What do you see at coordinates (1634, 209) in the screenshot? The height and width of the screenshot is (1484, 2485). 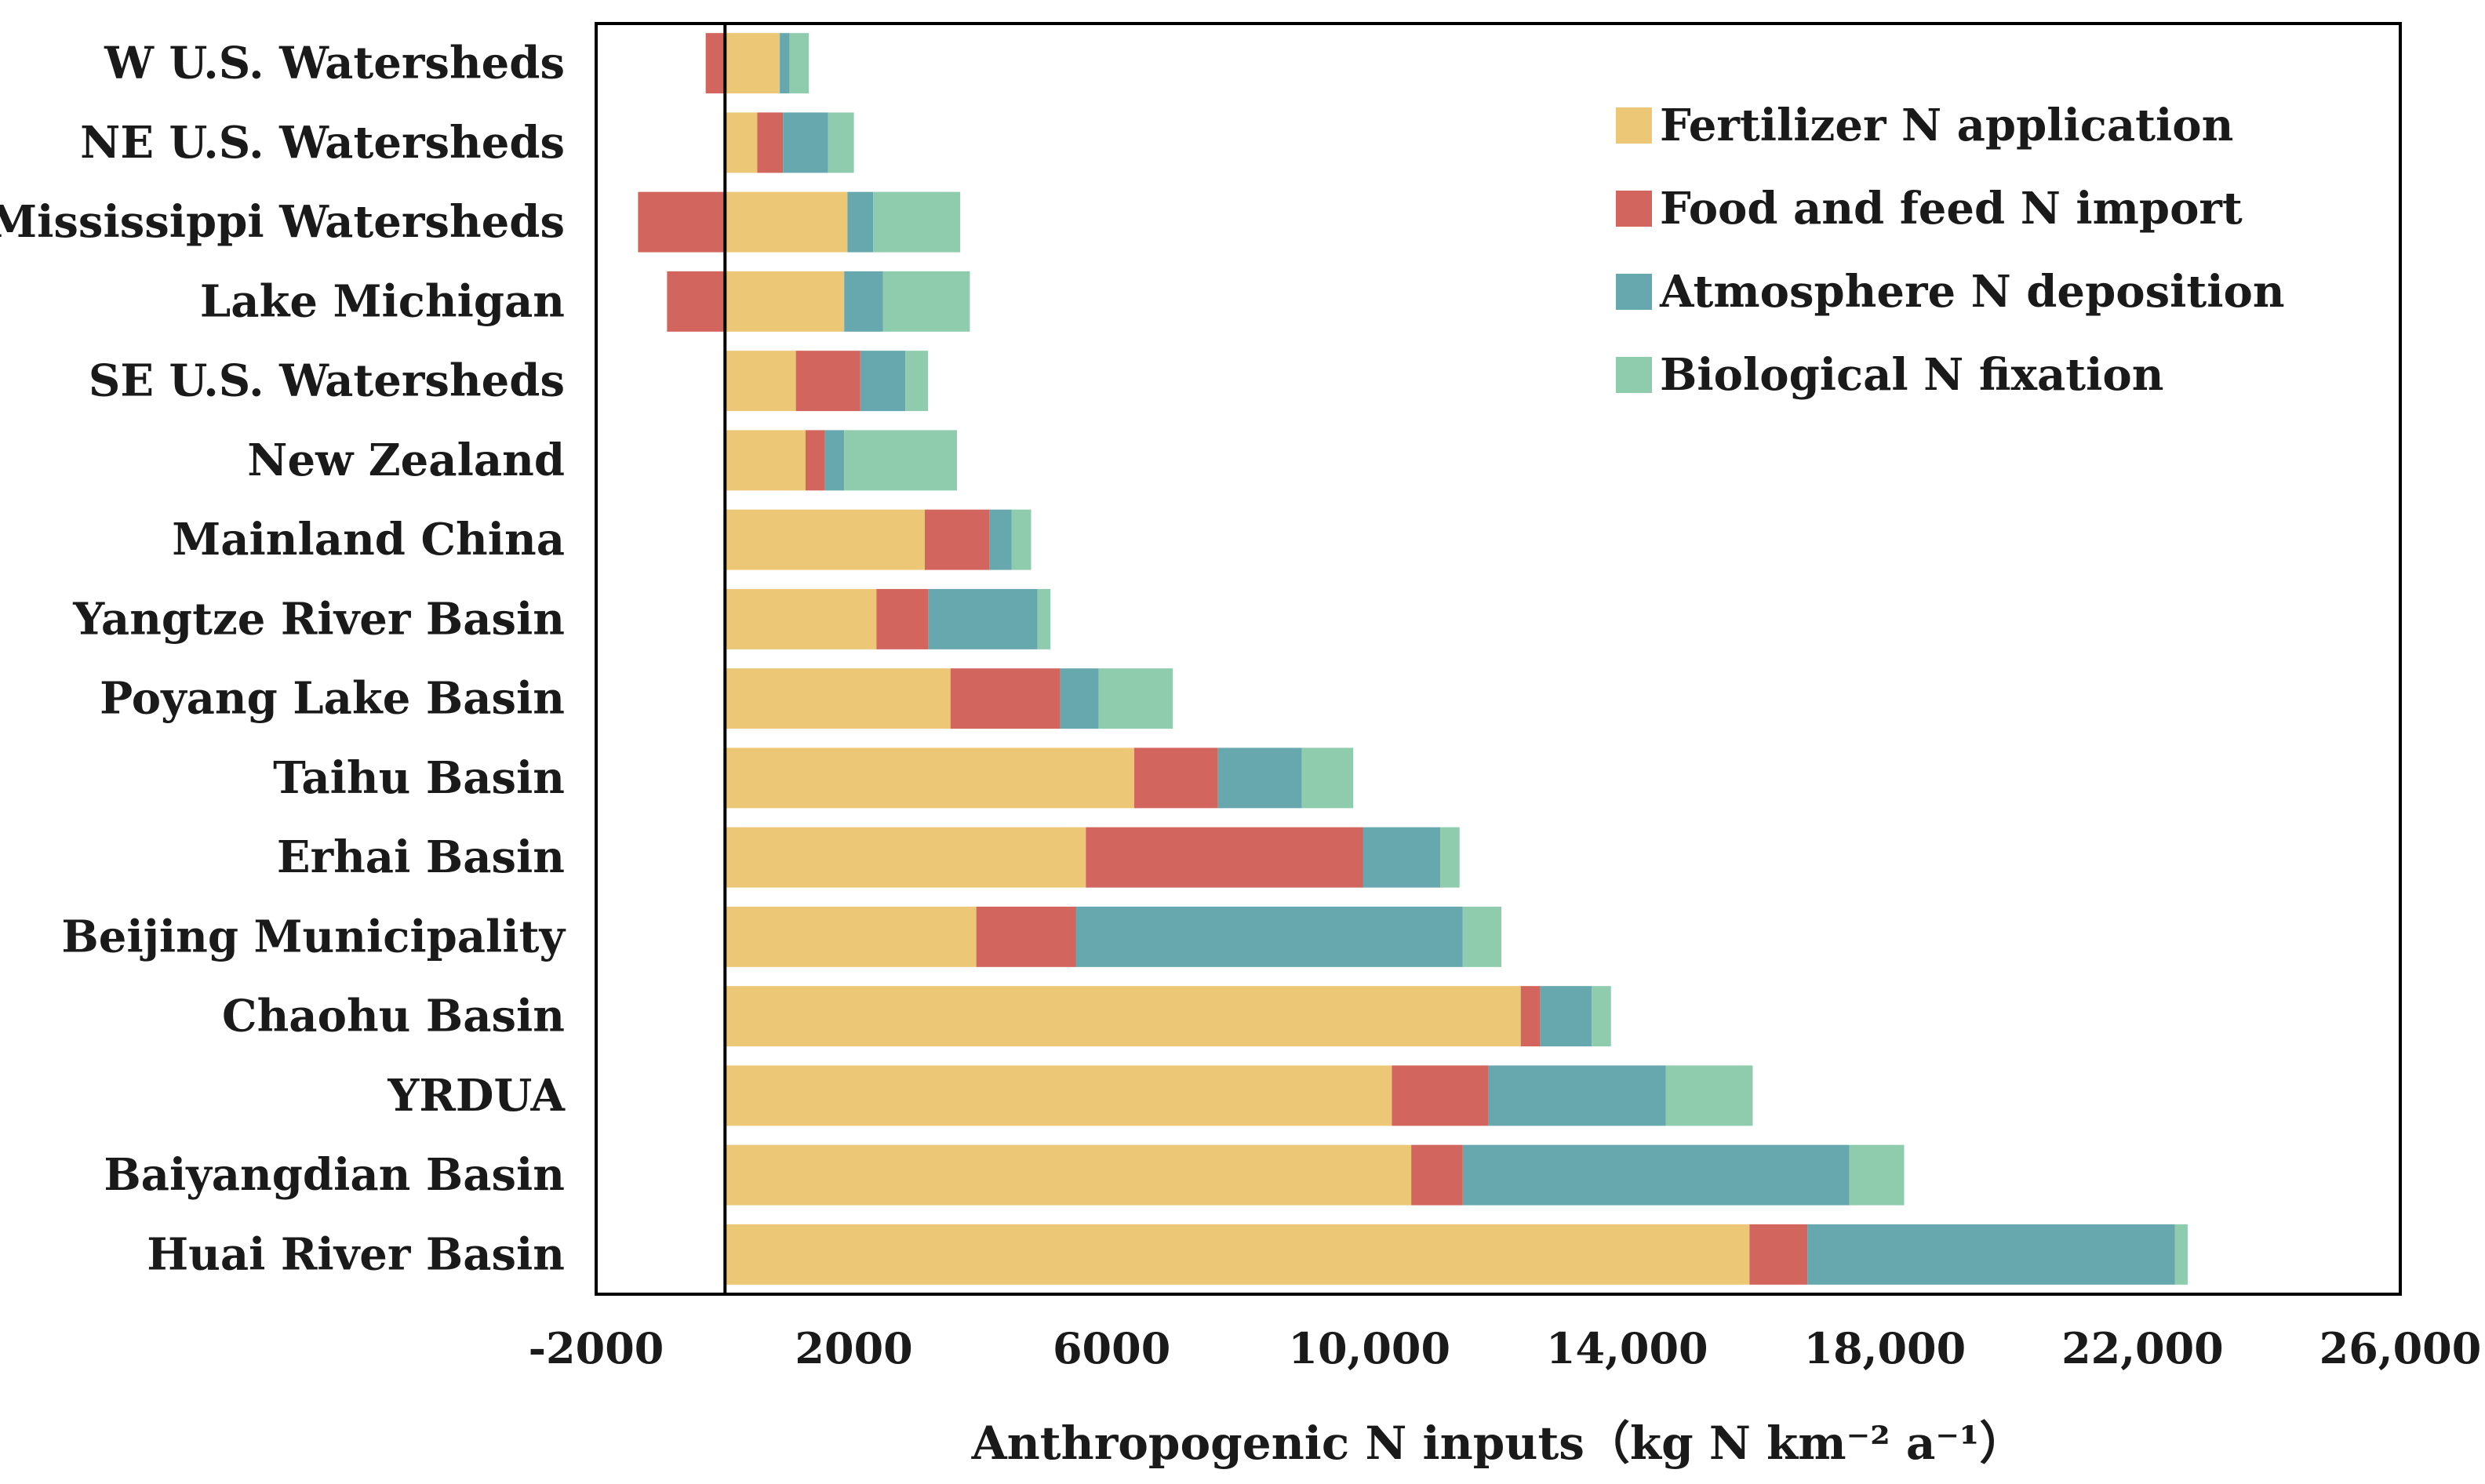 I see `legend-swatch-food-and-feed-n-import` at bounding box center [1634, 209].